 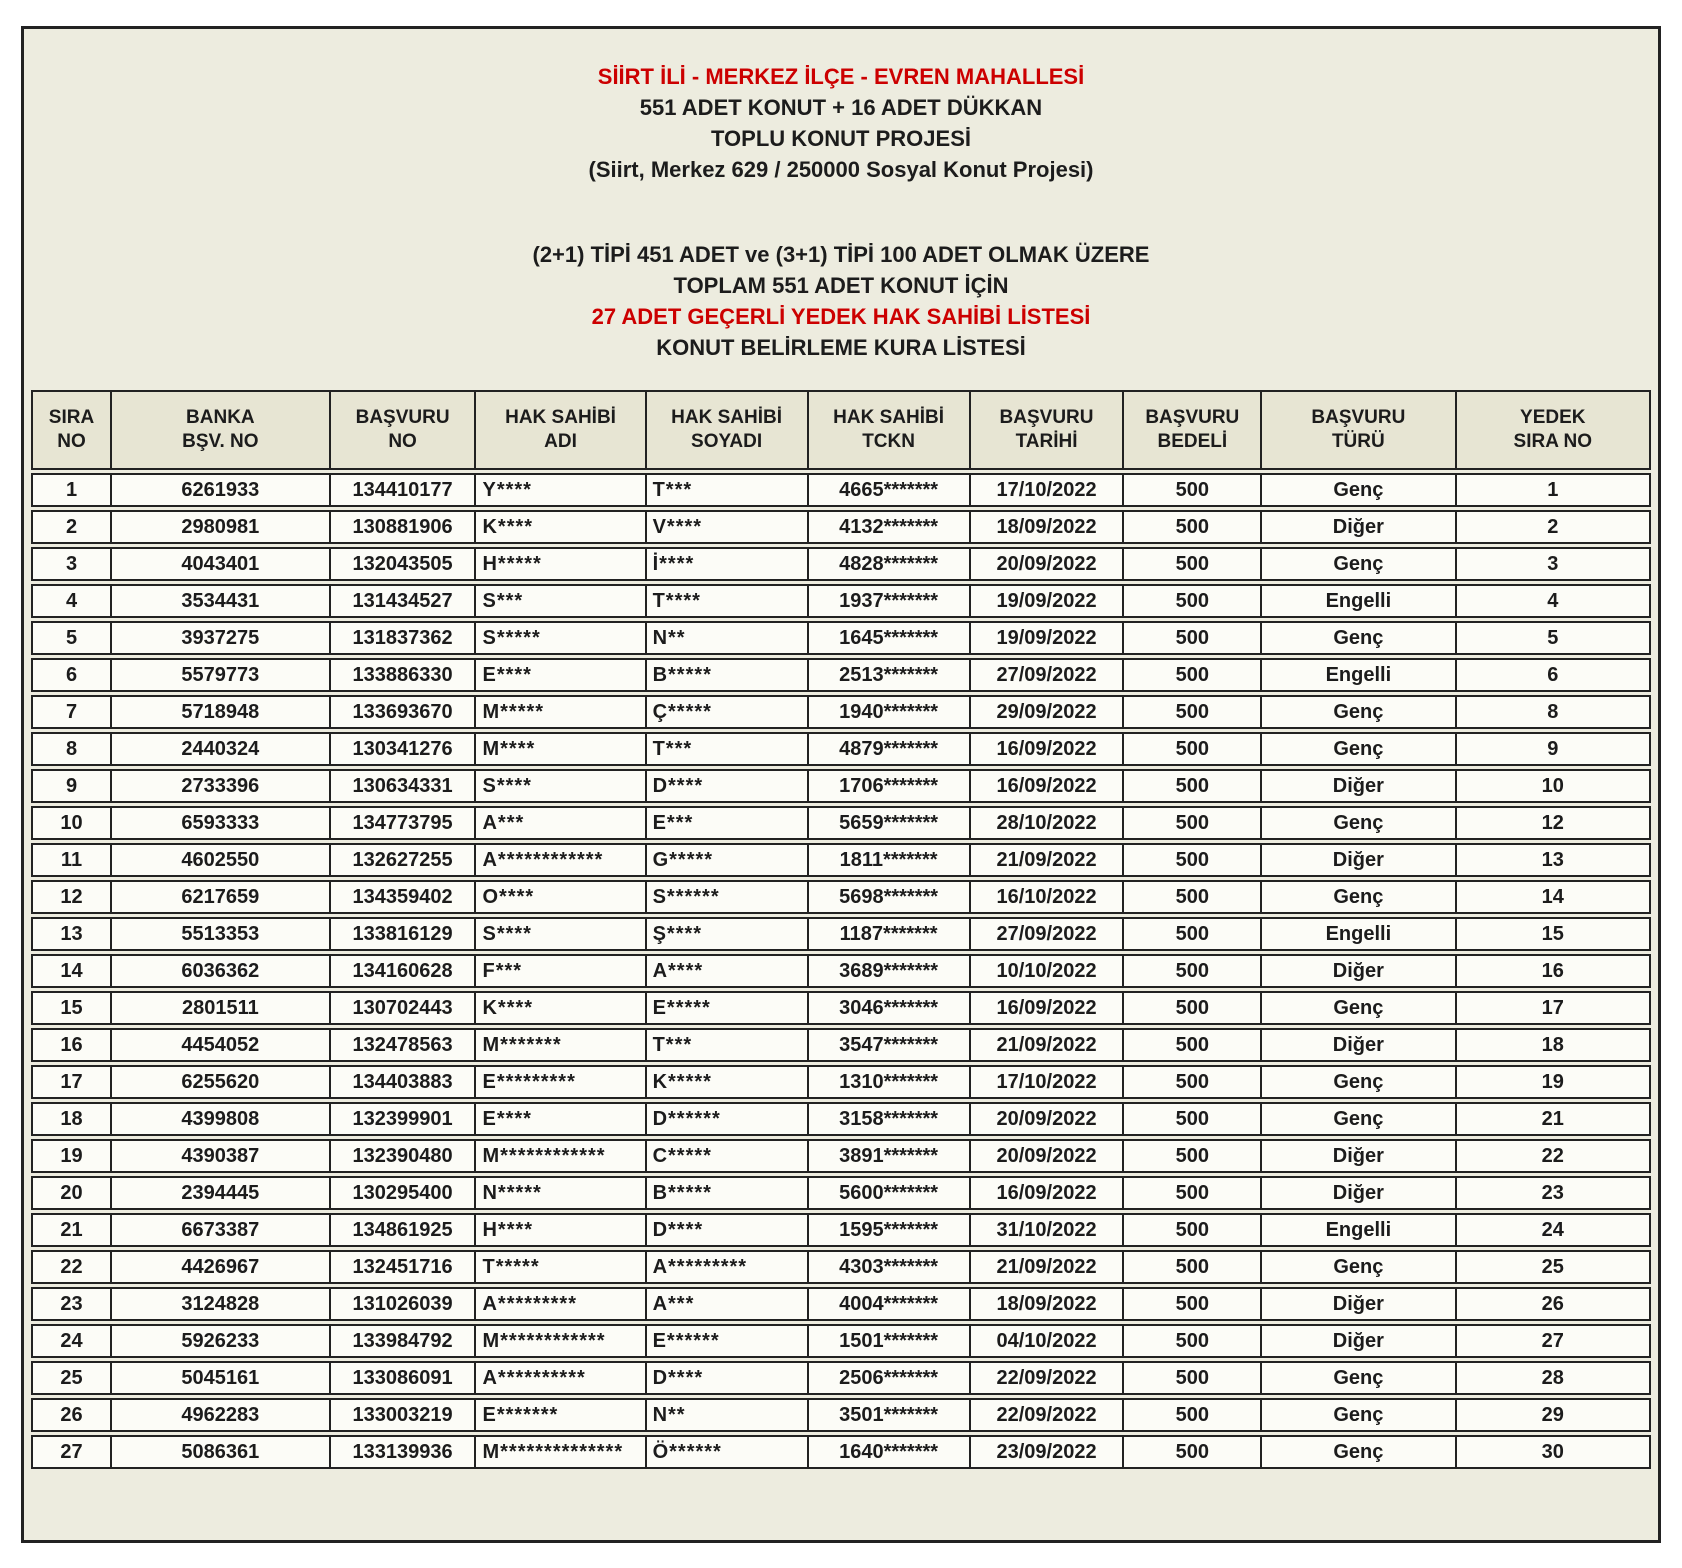 I want to click on cell-basvuru-tarihi: 20/09/2022, so click(x=1047, y=564).